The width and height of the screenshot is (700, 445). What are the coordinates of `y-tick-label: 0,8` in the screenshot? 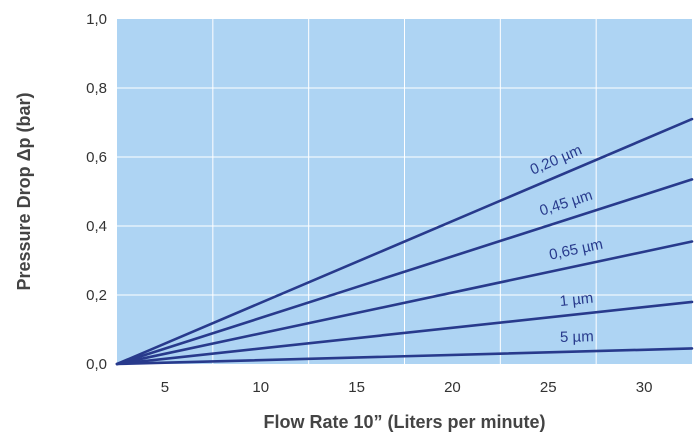 It's located at (96, 88).